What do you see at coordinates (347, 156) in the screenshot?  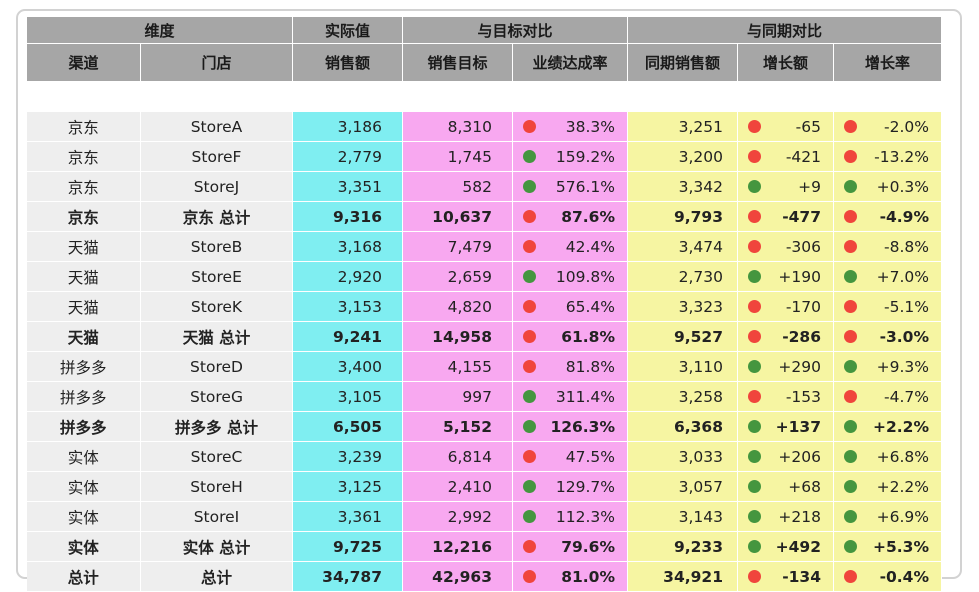 I see `sales-cell: 2,779` at bounding box center [347, 156].